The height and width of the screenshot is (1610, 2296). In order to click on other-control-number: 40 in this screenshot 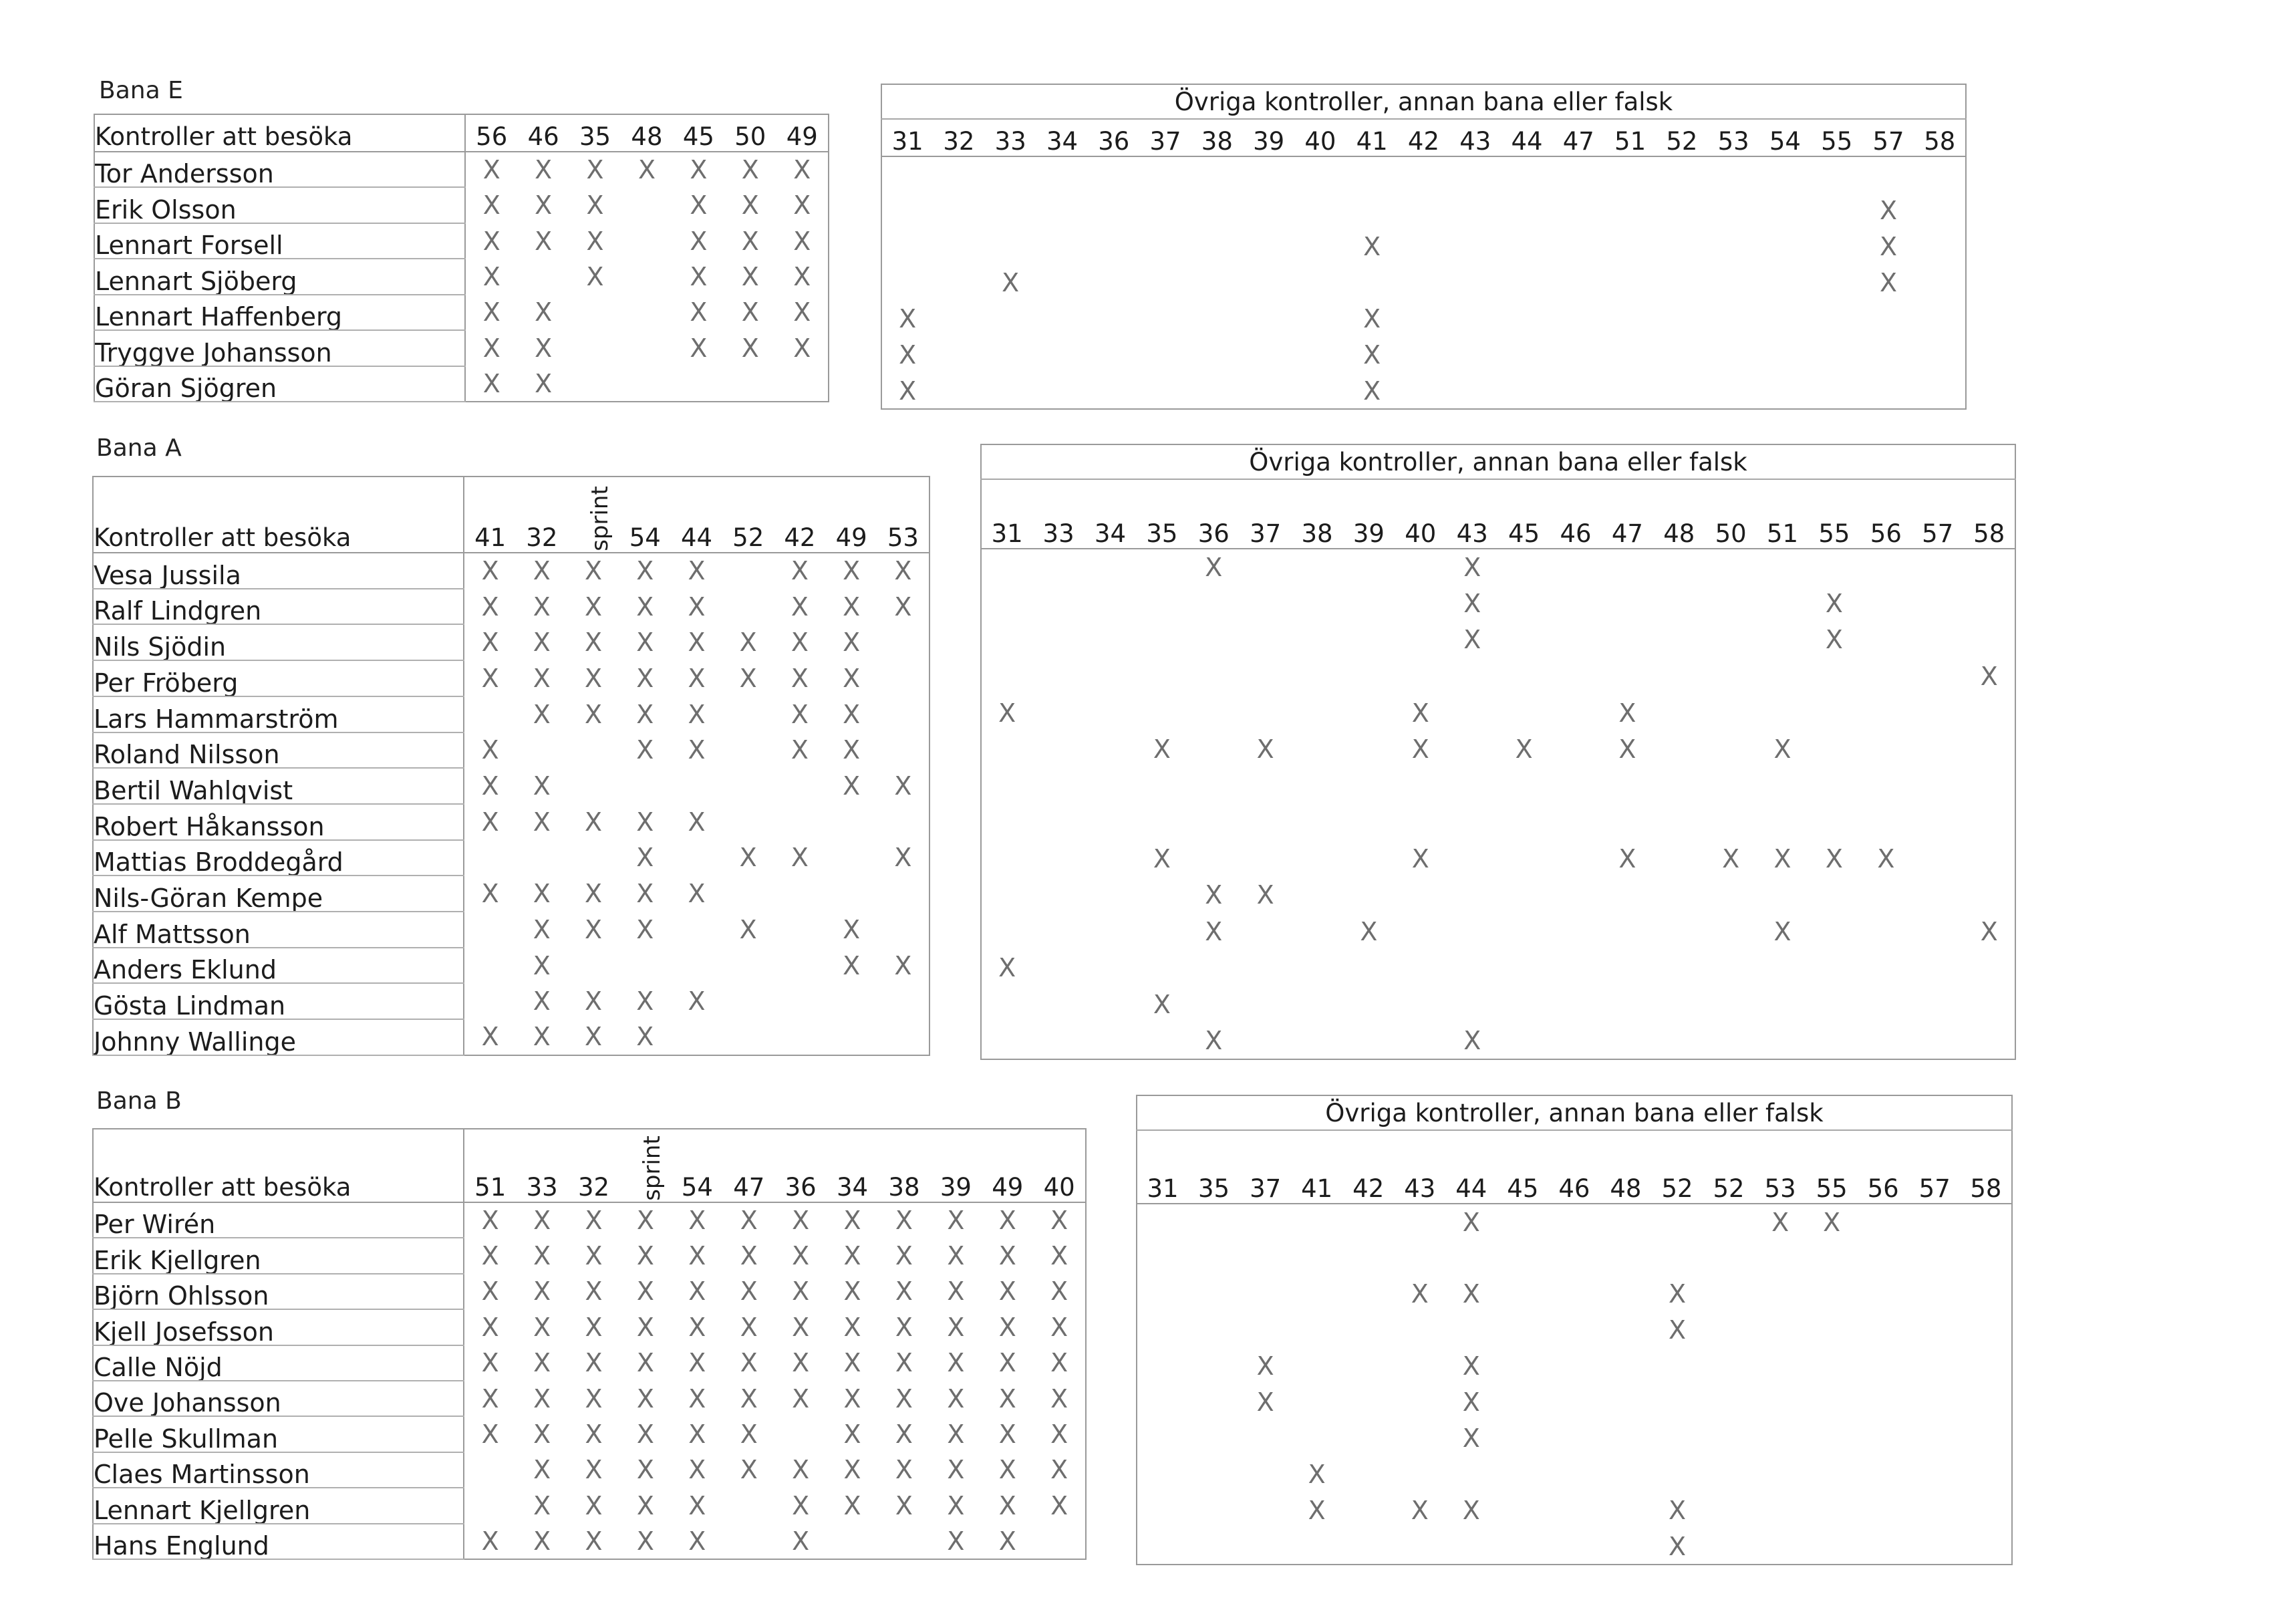, I will do `click(1421, 514)`.